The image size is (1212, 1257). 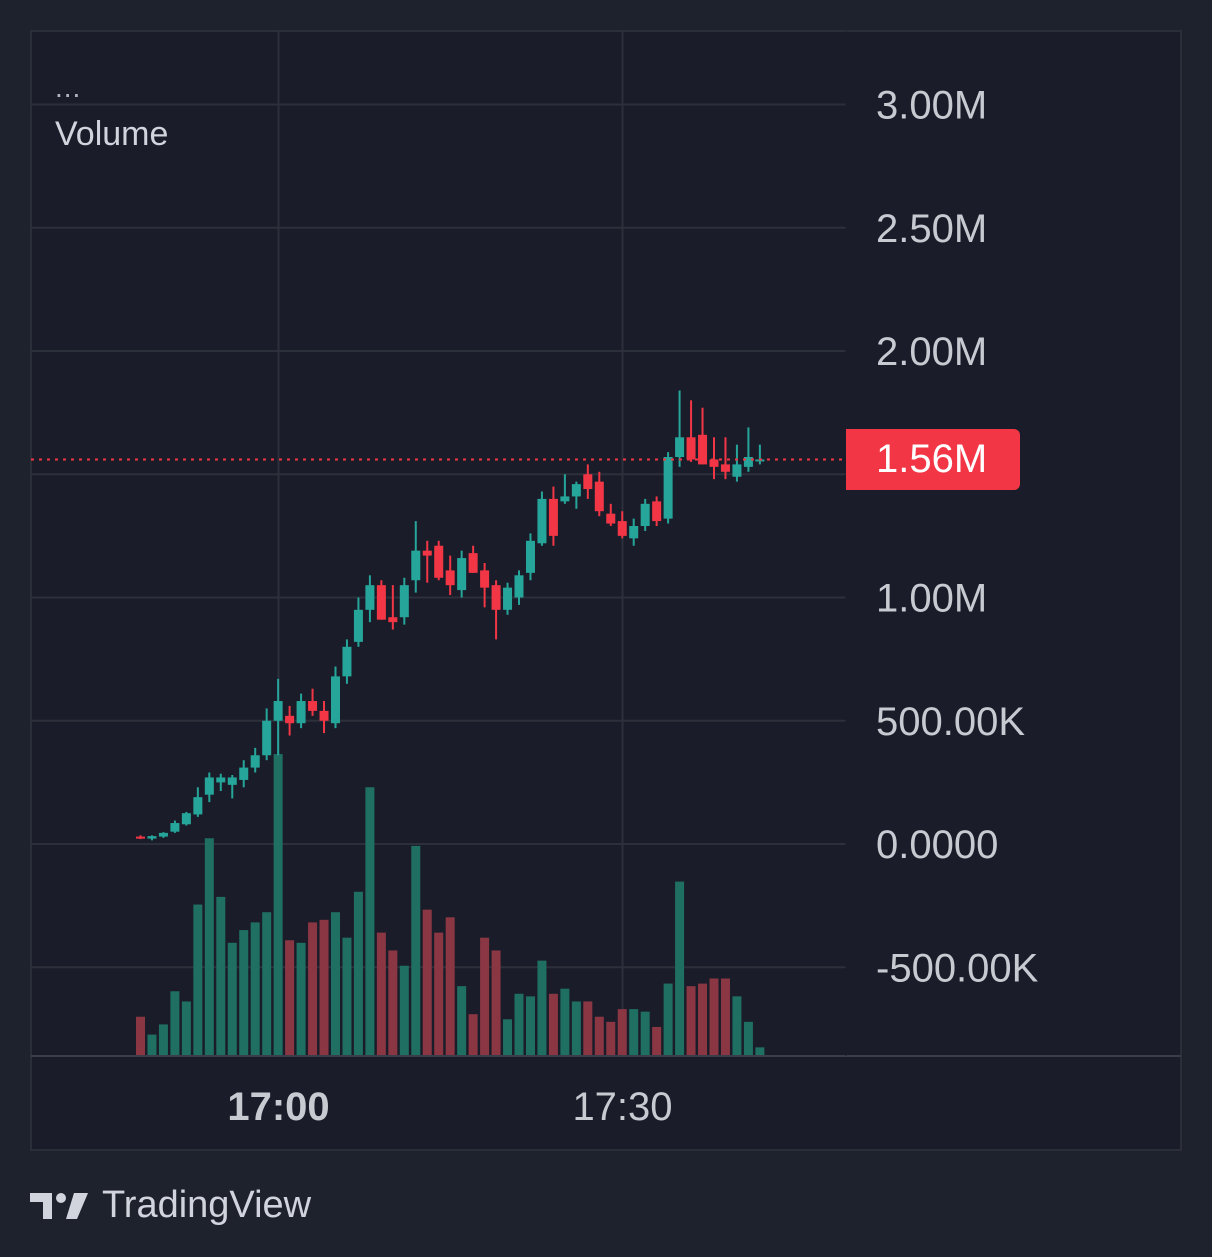 I want to click on y-tick-label: 500.00K, so click(x=950, y=722).